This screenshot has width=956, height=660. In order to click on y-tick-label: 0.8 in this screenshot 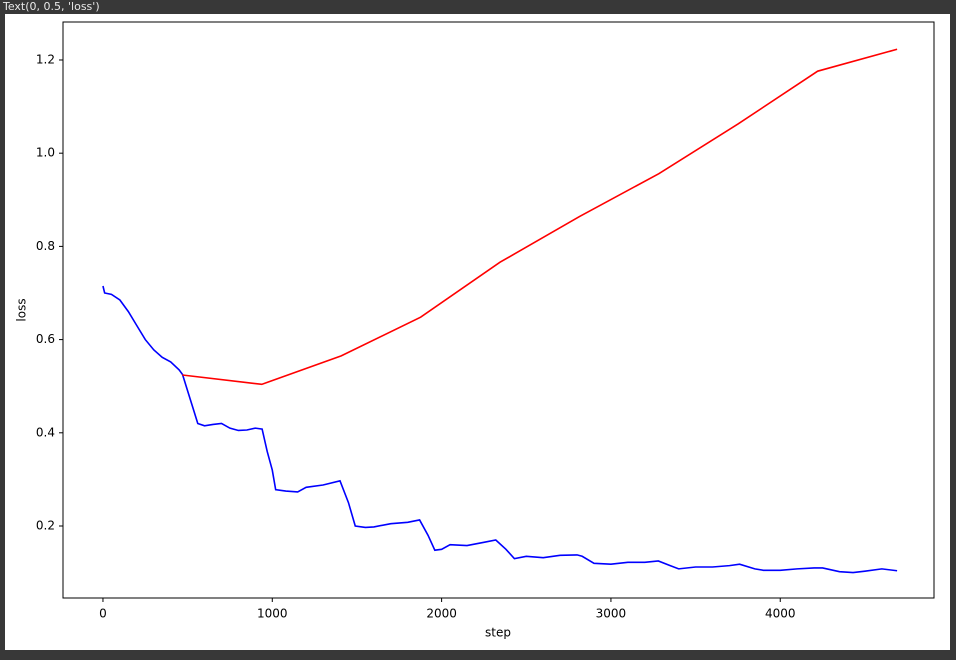, I will do `click(45, 246)`.